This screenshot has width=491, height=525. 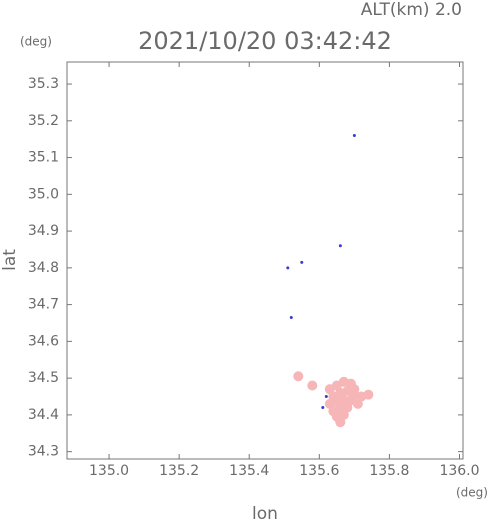 I want to click on y-tick-label: 34.3, so click(x=43, y=452).